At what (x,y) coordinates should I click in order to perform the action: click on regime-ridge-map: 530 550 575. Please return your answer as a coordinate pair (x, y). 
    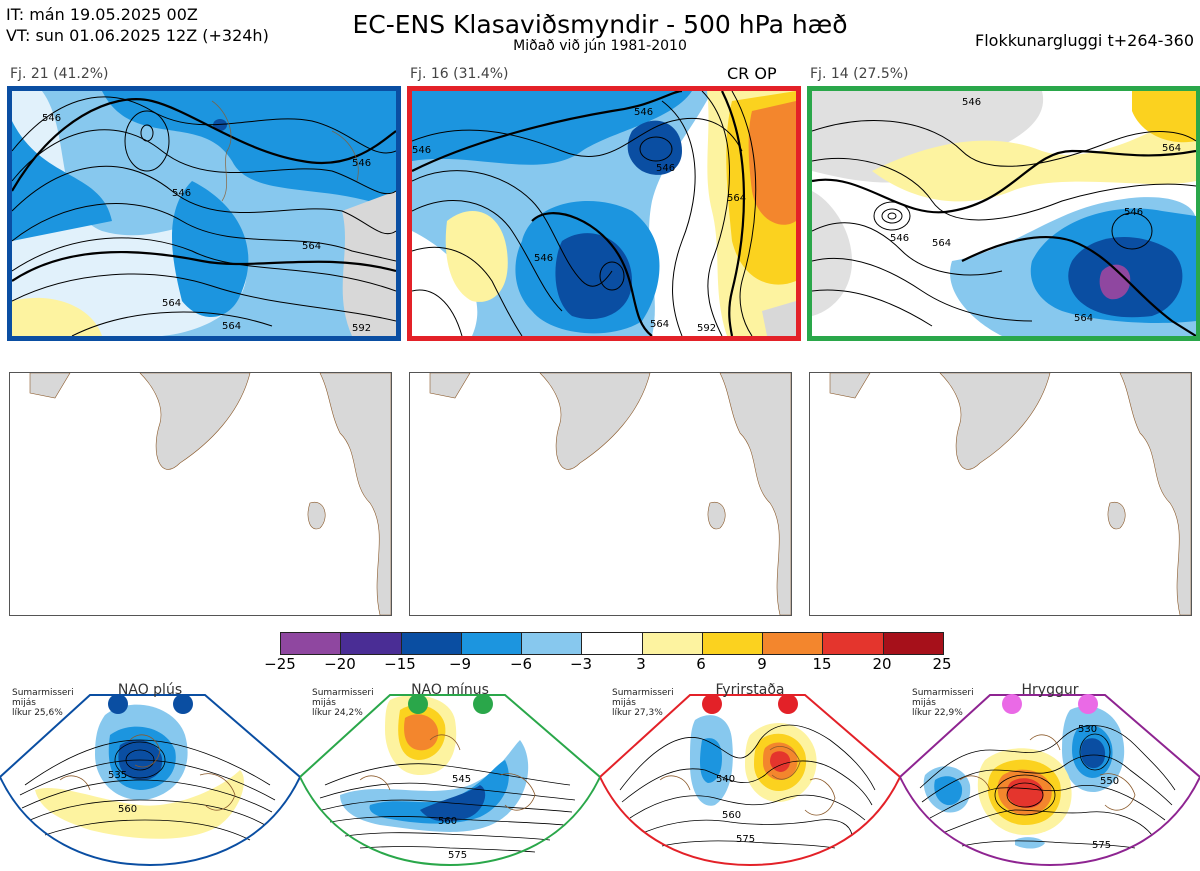
    Looking at the image, I should click on (1050, 780).